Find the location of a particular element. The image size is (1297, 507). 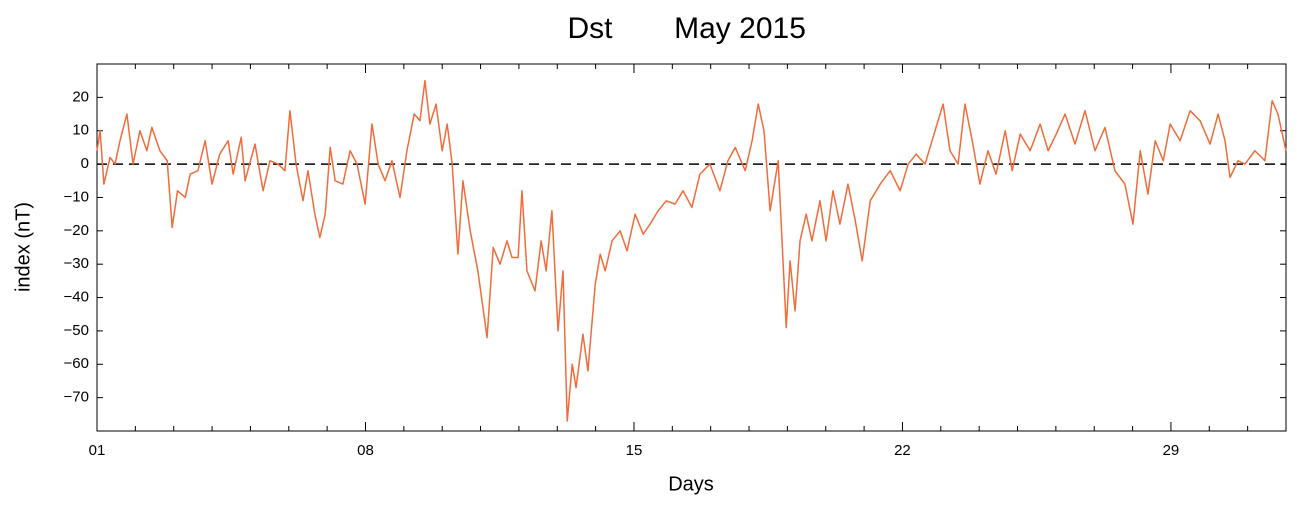

y-tick-label: −60 is located at coordinates (76, 363).